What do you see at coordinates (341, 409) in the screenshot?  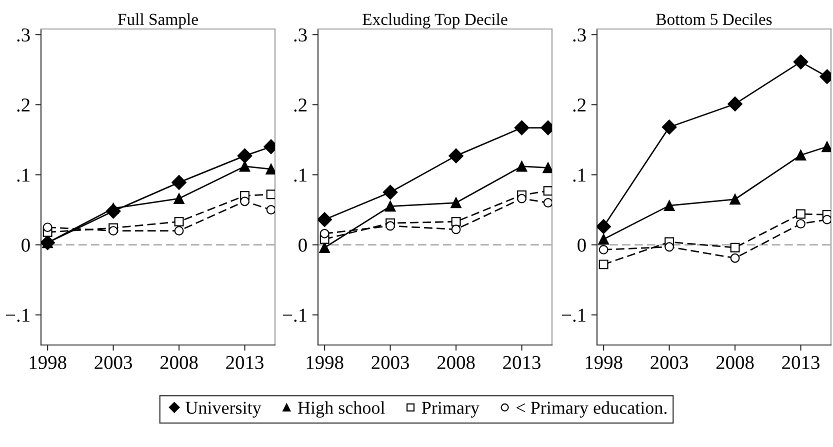 I see `legend-label: High school` at bounding box center [341, 409].